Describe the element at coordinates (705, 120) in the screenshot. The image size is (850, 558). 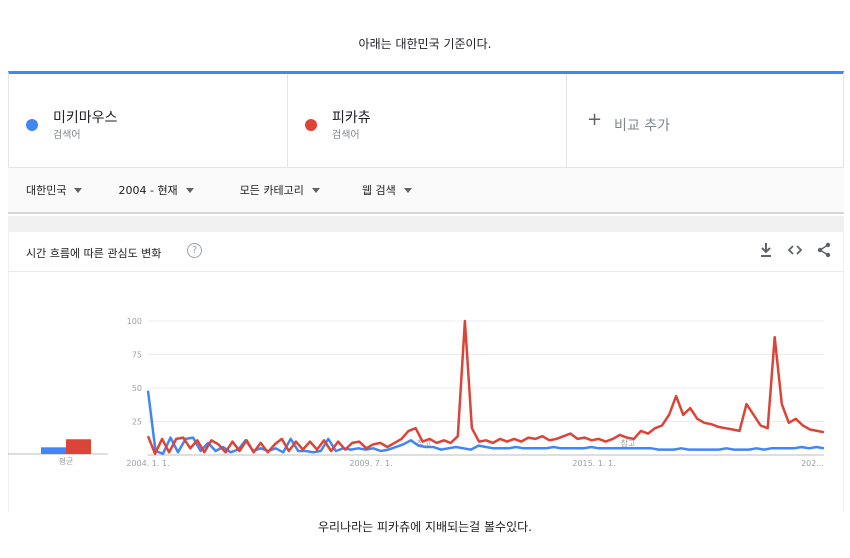
I see `add-comparison-button: + 비교 추가` at that location.